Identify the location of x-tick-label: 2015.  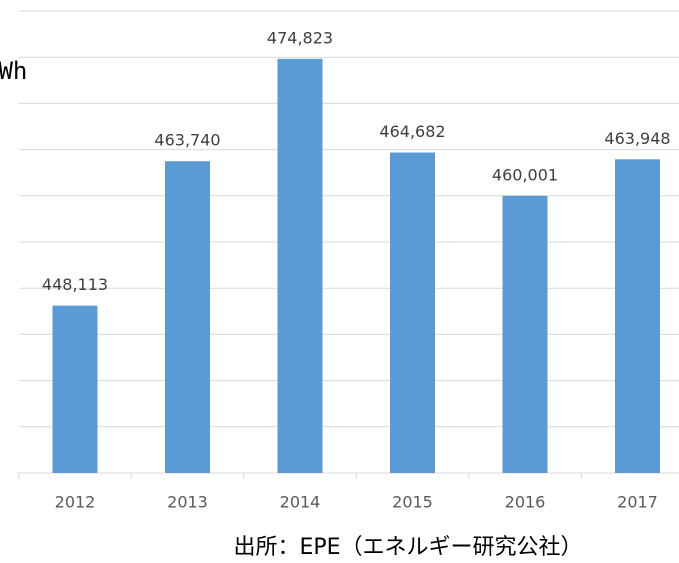
(412, 502).